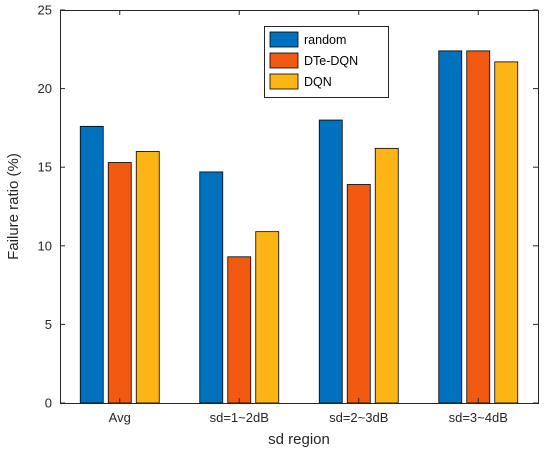  I want to click on y-tick-label: 20, so click(45, 88).